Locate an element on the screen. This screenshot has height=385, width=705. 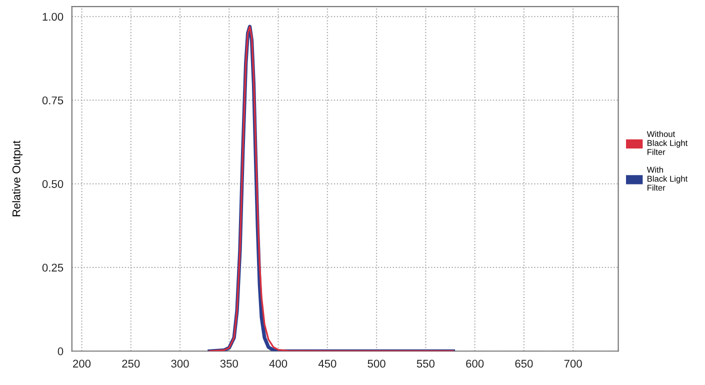
x-tick-label: 700 is located at coordinates (573, 364).